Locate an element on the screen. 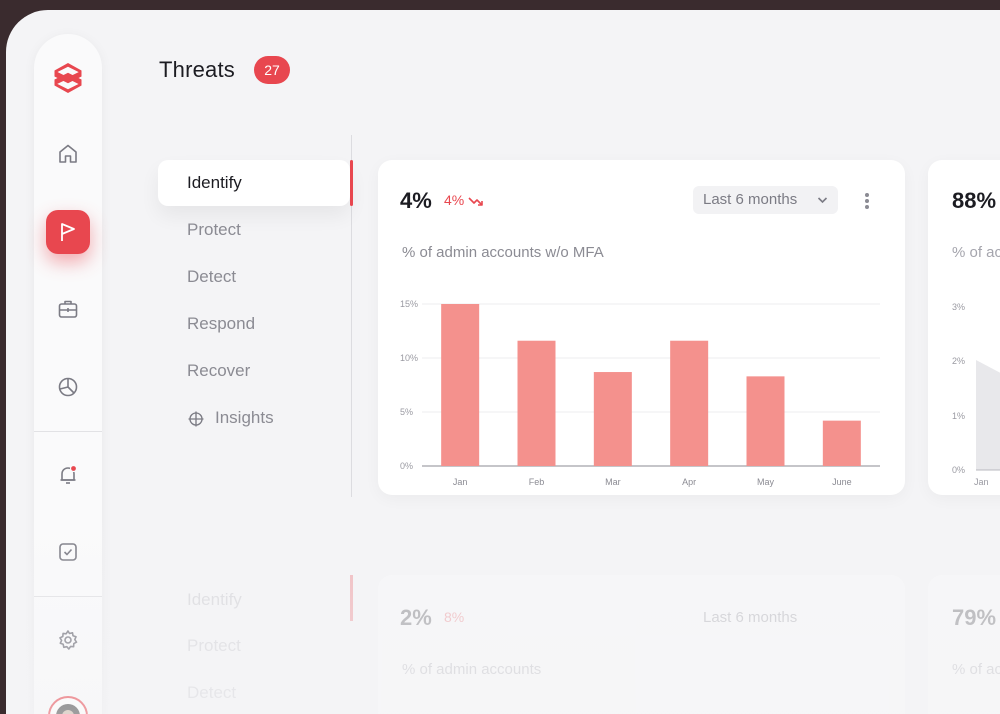 This screenshot has width=1000, height=714. nav-item-insights: Insights is located at coordinates (254, 418).